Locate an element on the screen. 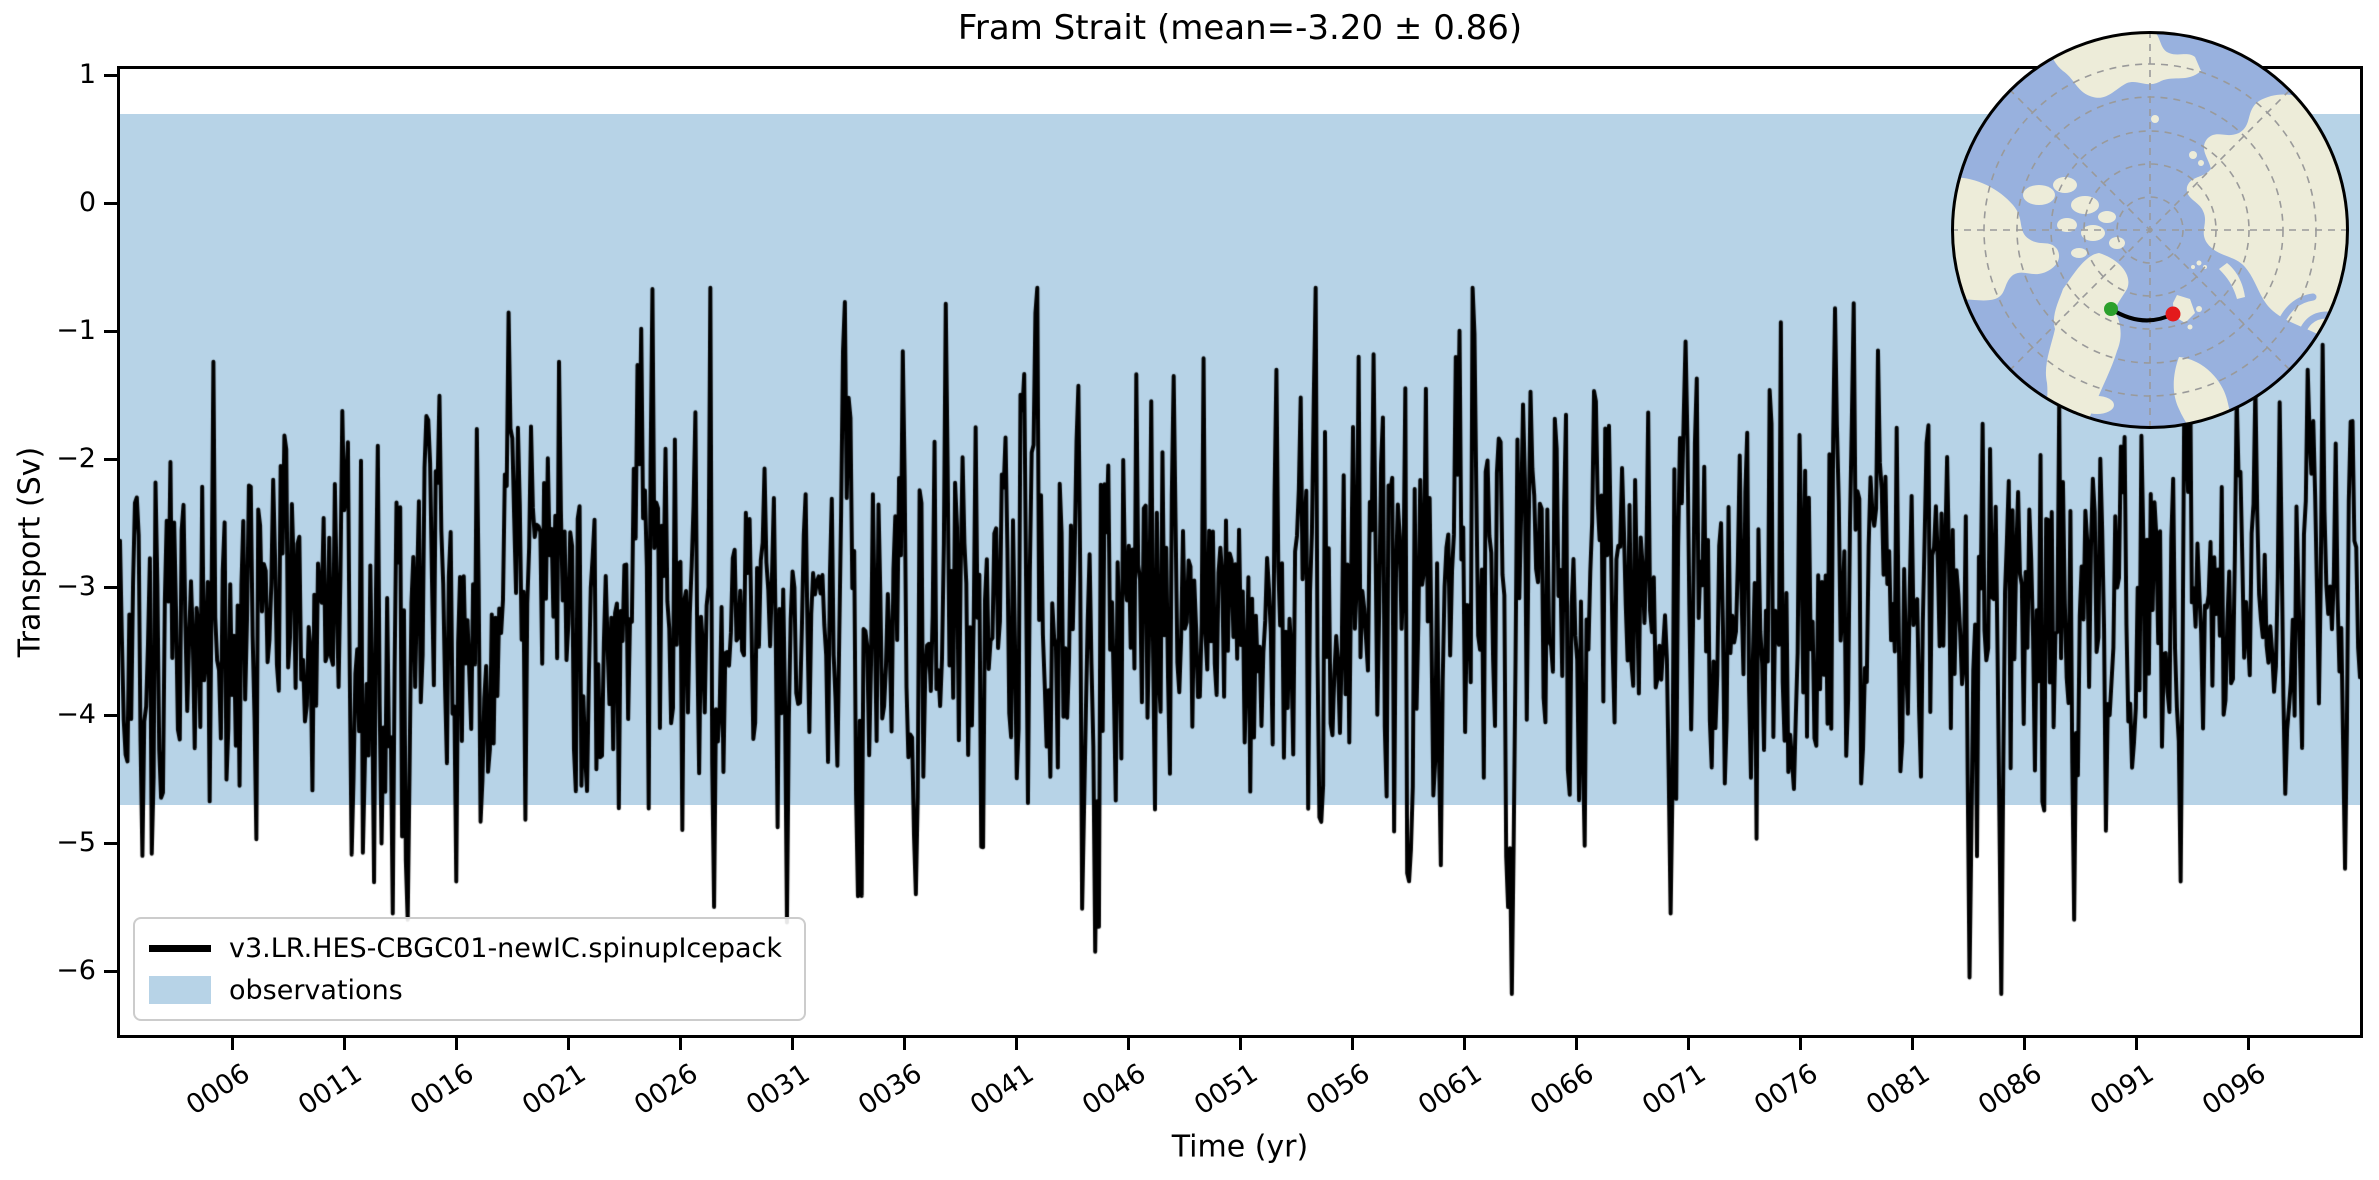  transect-end-marker is located at coordinates (2173, 314).